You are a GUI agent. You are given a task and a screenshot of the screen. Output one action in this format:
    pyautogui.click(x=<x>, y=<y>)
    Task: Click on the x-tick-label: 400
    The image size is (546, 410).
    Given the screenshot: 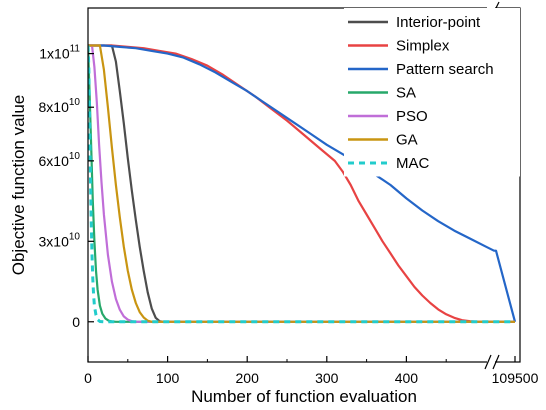 What is the action you would take?
    pyautogui.click(x=407, y=378)
    